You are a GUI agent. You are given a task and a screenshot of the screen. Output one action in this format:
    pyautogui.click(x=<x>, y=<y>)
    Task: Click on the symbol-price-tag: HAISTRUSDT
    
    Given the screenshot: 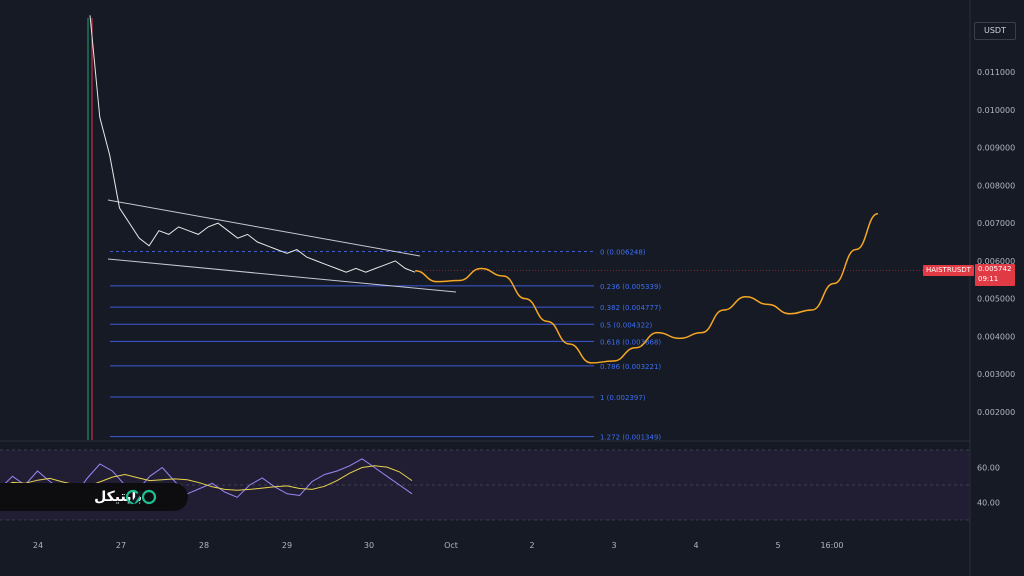 What is the action you would take?
    pyautogui.click(x=948, y=270)
    